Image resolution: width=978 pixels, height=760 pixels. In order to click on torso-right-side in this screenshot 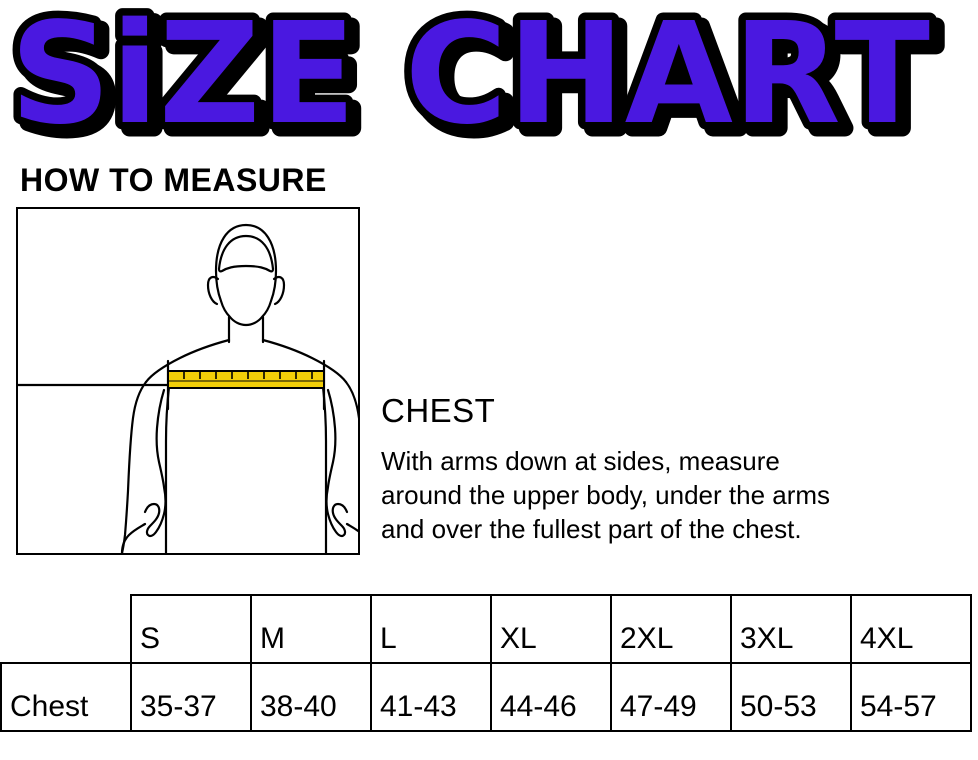, I will do `click(324, 469)`.